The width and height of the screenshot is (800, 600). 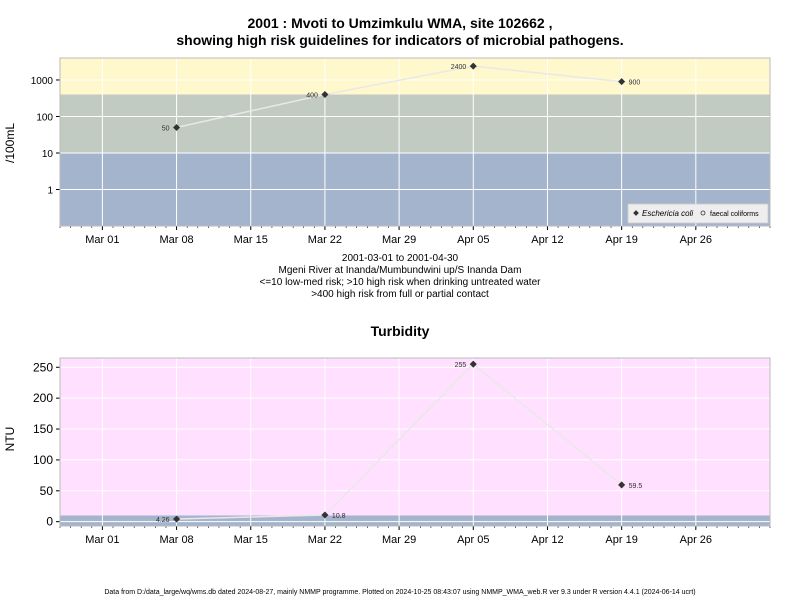 I want to click on chart1-series-line, so click(x=399, y=97).